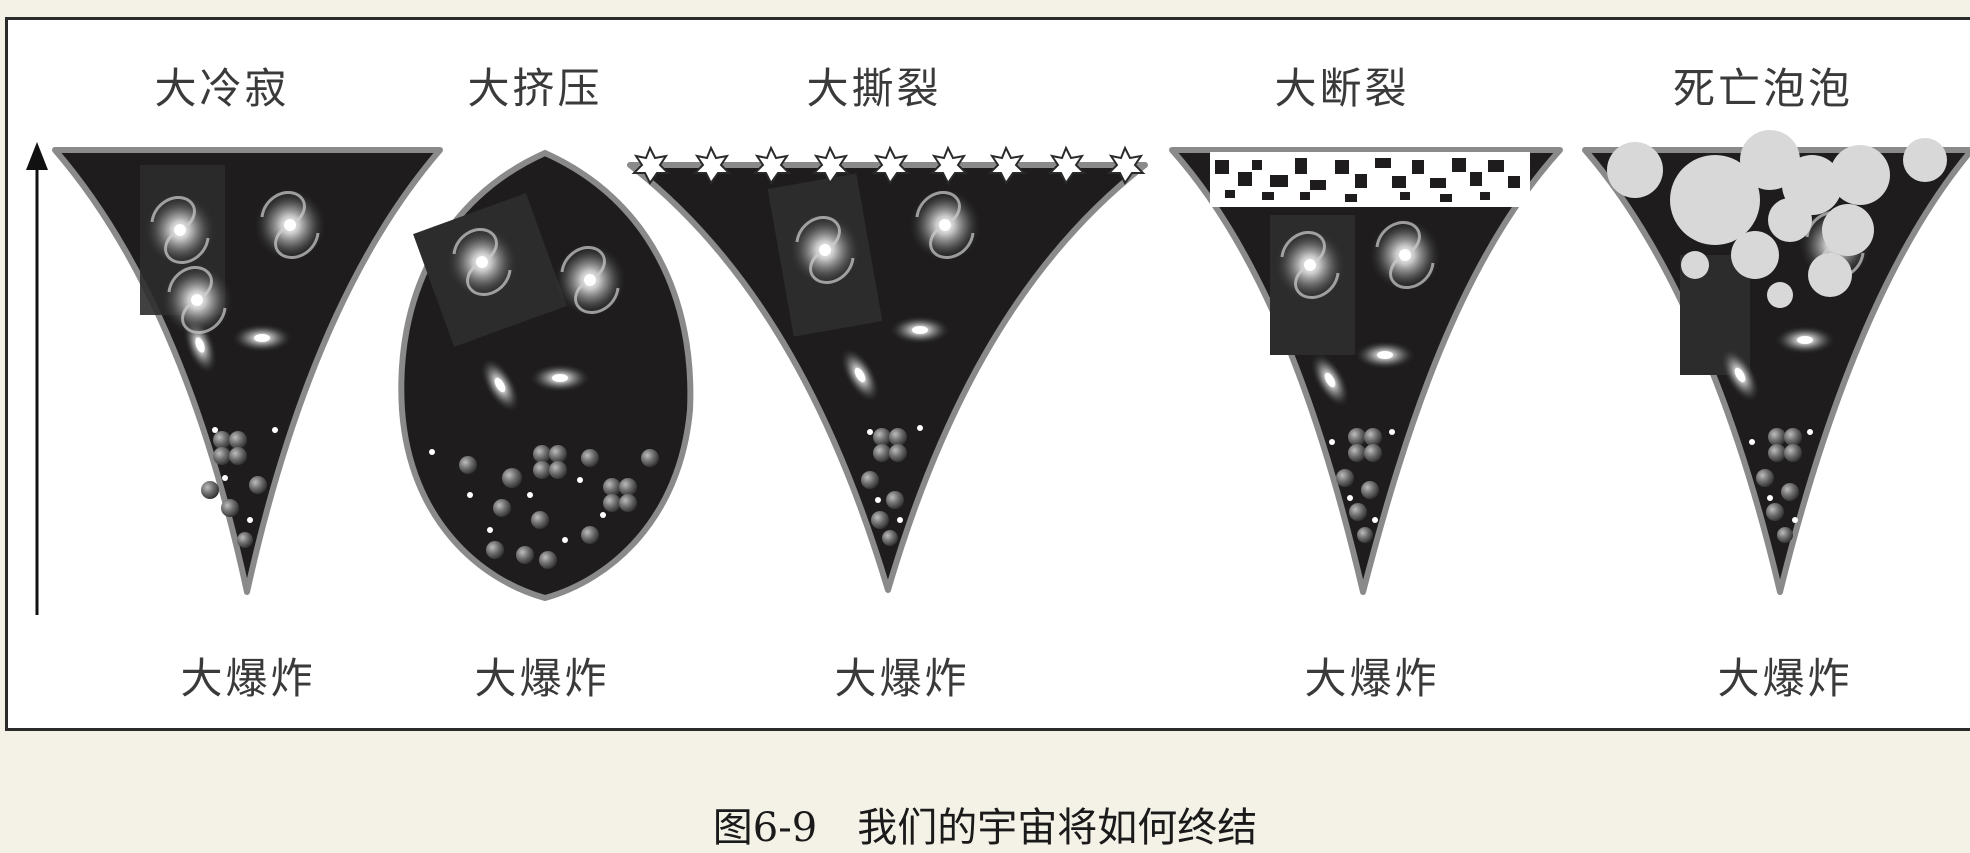  I want to click on label-big-freeze: 大冷寂, so click(222, 88).